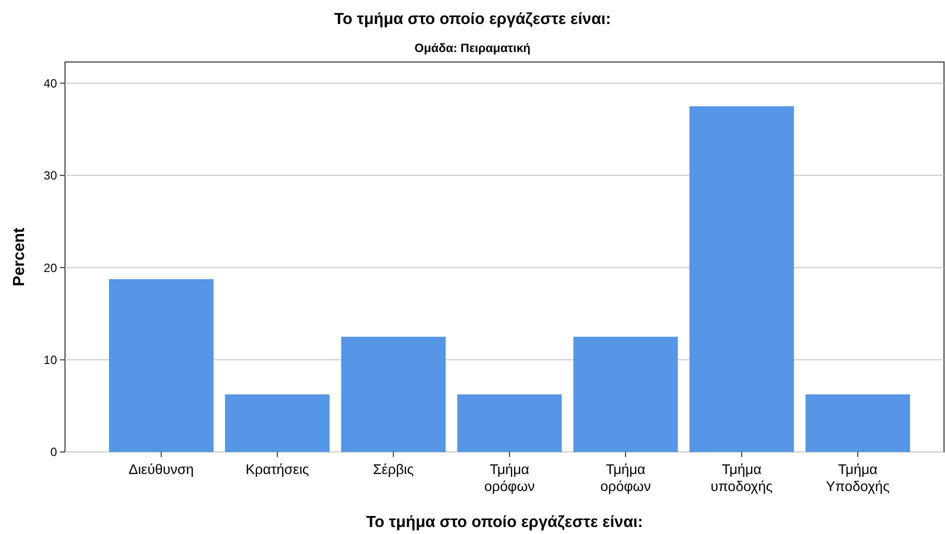 This screenshot has width=945, height=534. What do you see at coordinates (472, 19) in the screenshot?
I see `chart-title: Το τμήμα στο οποίο εργάζεστε είναι:` at bounding box center [472, 19].